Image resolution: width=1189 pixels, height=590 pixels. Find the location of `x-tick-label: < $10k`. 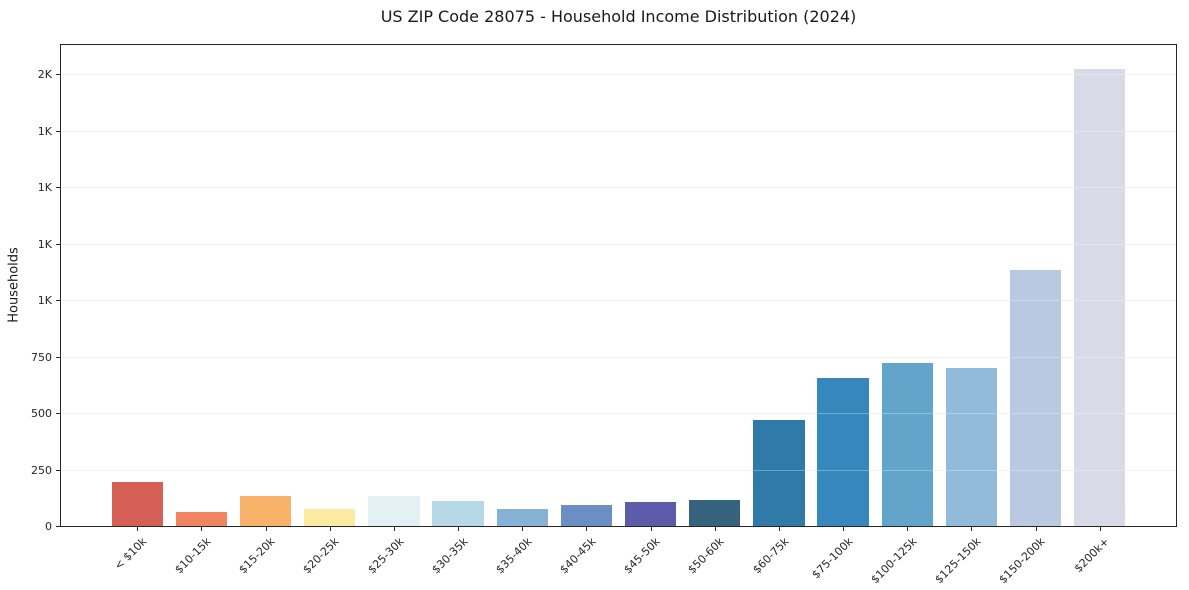

x-tick-label: < $10k is located at coordinates (130, 554).